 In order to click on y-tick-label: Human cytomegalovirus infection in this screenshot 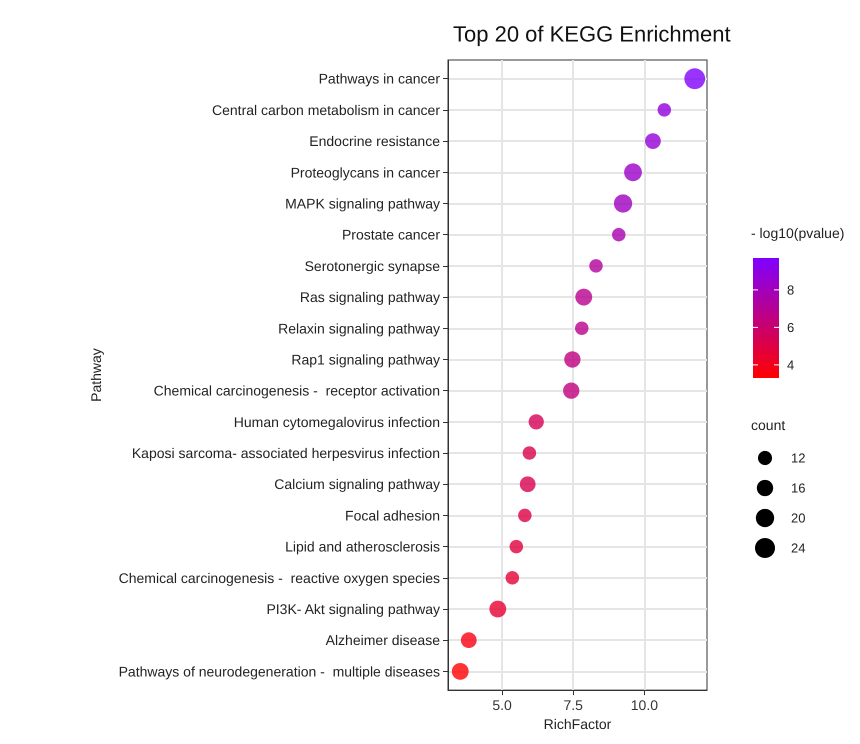, I will do `click(337, 422)`.